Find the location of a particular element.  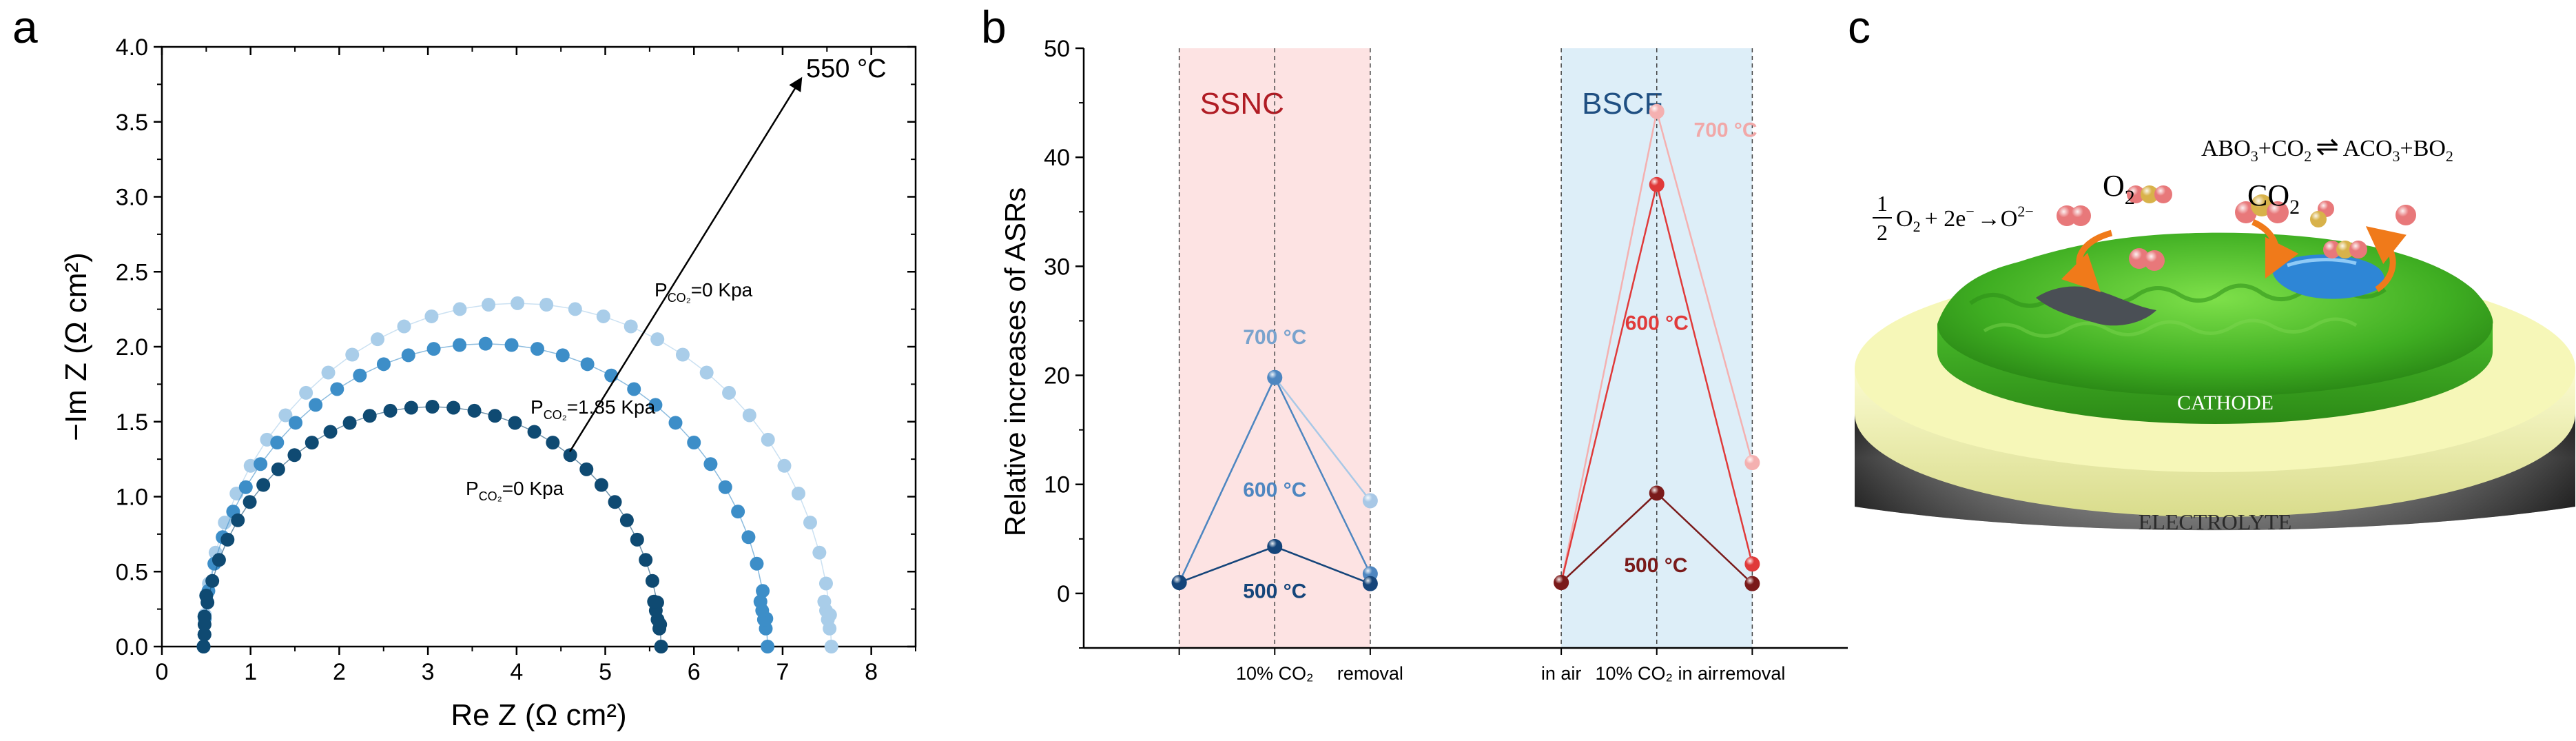

anode-label: ANODE is located at coordinates (2215, 571).